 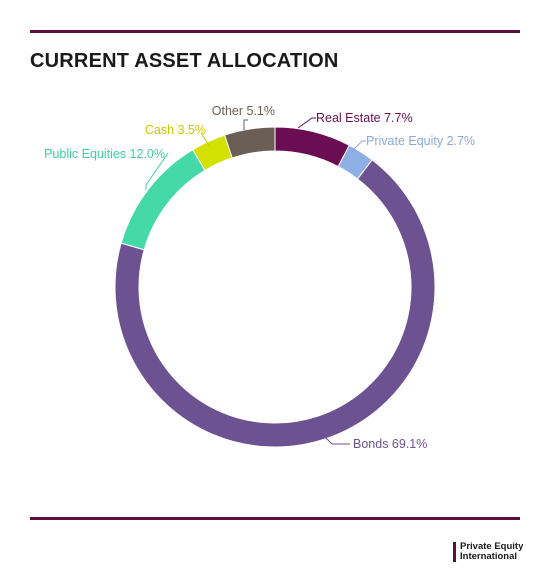 What do you see at coordinates (420, 141) in the screenshot?
I see `label-private-equity: Private Equity 2.7%` at bounding box center [420, 141].